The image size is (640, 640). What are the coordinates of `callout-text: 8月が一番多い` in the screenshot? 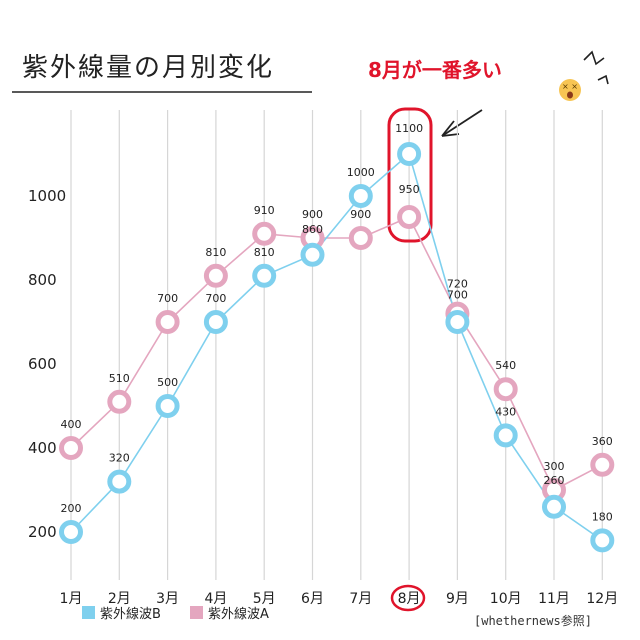 It's located at (435, 70).